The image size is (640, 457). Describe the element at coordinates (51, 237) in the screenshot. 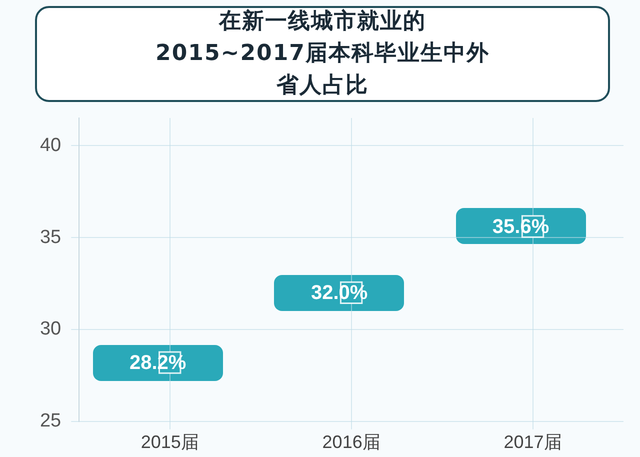

I see `y-tick-label: 35` at that location.